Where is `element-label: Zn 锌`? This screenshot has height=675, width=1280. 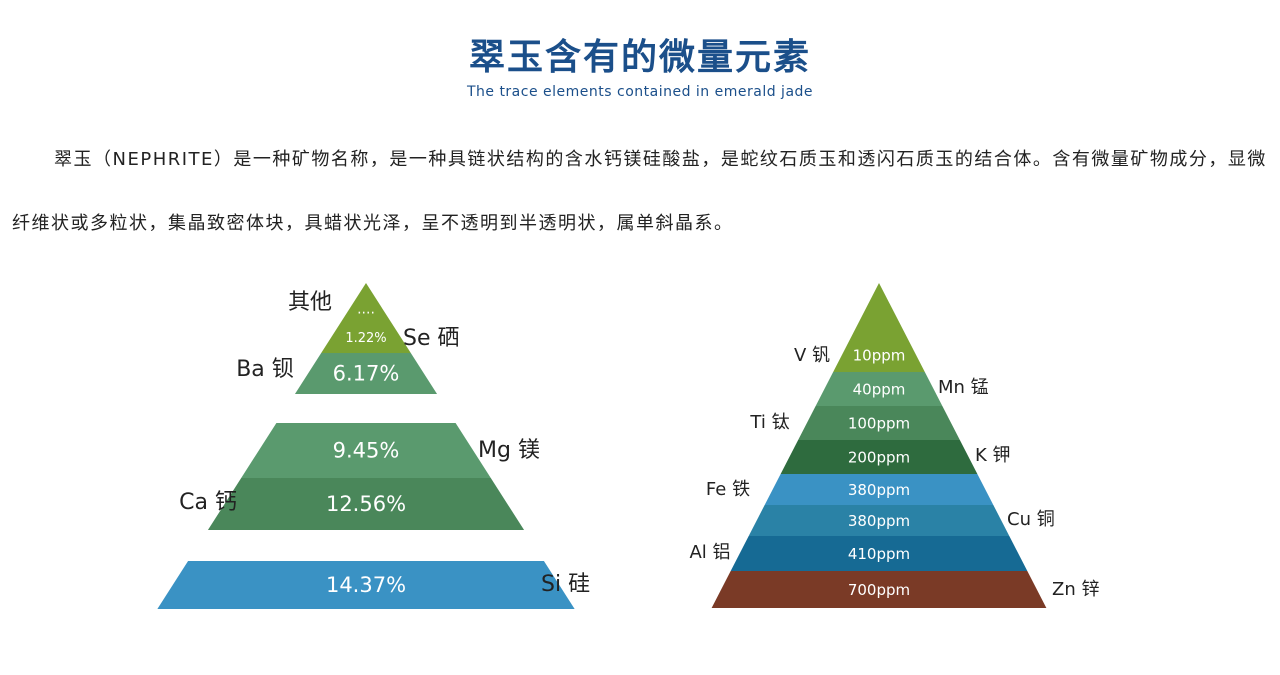
element-label: Zn 锌 is located at coordinates (1075, 589).